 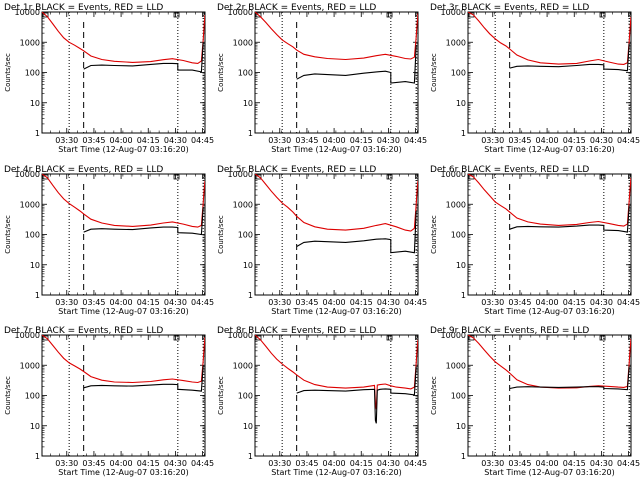 I want to click on panel-title: Det 4r BLACK = Events, RED = LLD, so click(x=83, y=170).